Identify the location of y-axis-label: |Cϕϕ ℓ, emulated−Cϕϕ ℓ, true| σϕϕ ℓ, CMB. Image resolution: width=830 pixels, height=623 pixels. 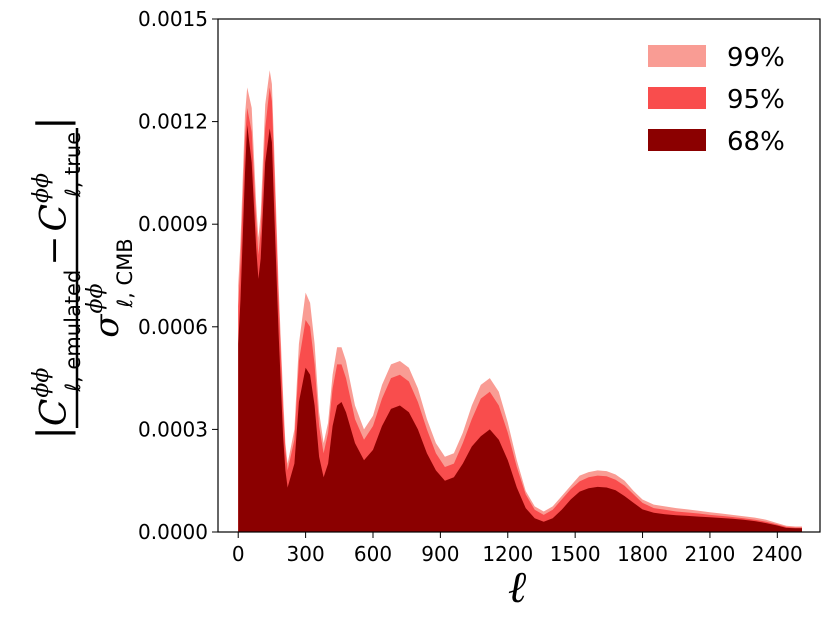
(83, 277).